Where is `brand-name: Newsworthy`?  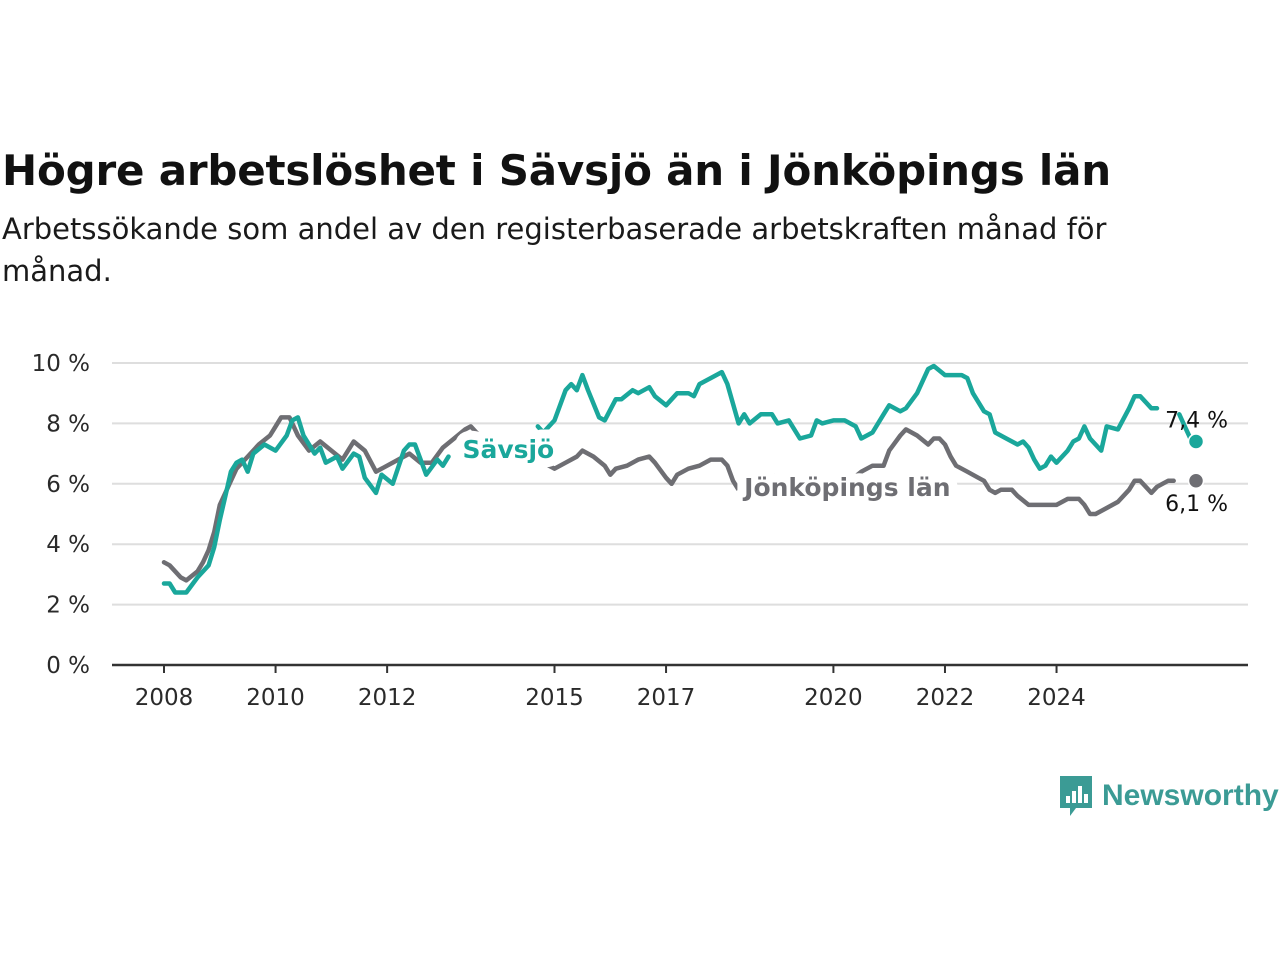
brand-name: Newsworthy is located at coordinates (1190, 795).